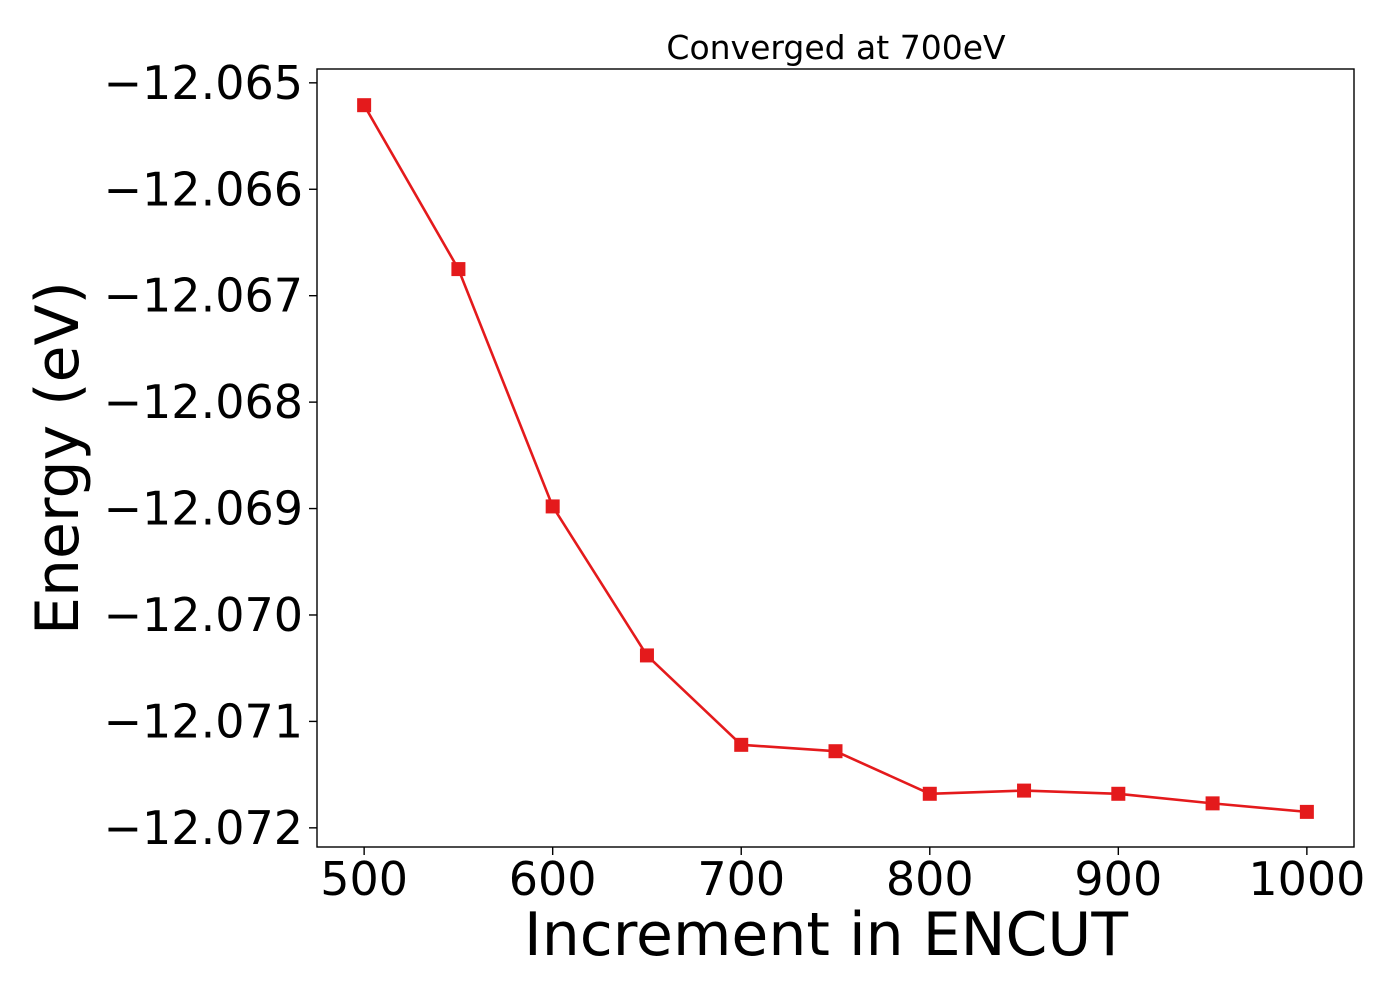 Image resolution: width=1400 pixels, height=1004 pixels. What do you see at coordinates (204, 828) in the screenshot?
I see `y-tick-label: −12.072` at bounding box center [204, 828].